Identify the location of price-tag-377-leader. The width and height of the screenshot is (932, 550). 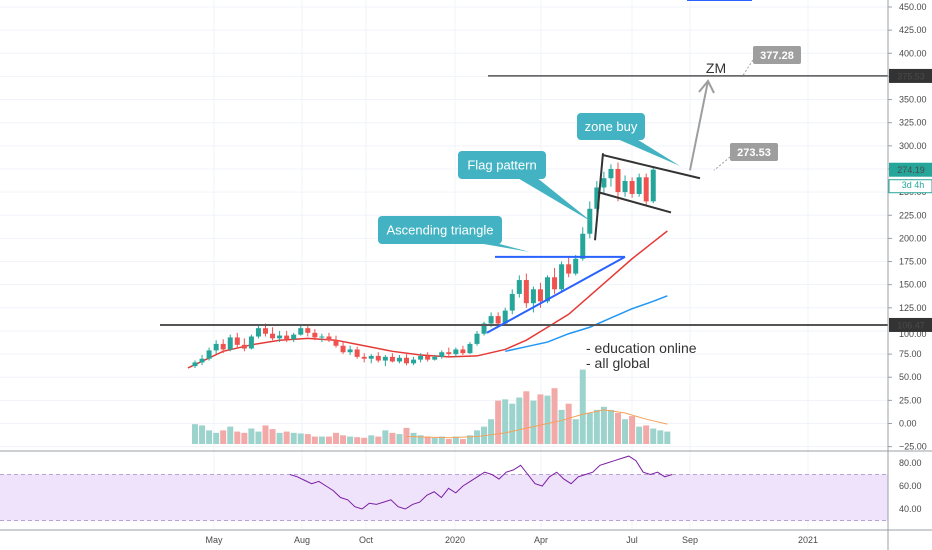
(747, 68).